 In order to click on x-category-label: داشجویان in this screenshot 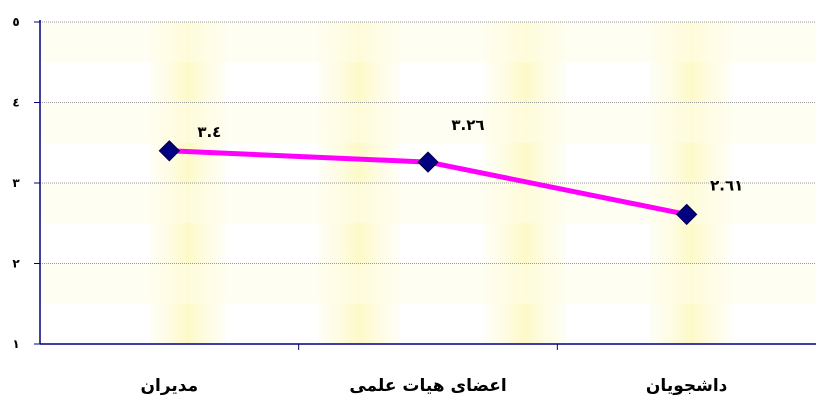, I will do `click(687, 386)`.